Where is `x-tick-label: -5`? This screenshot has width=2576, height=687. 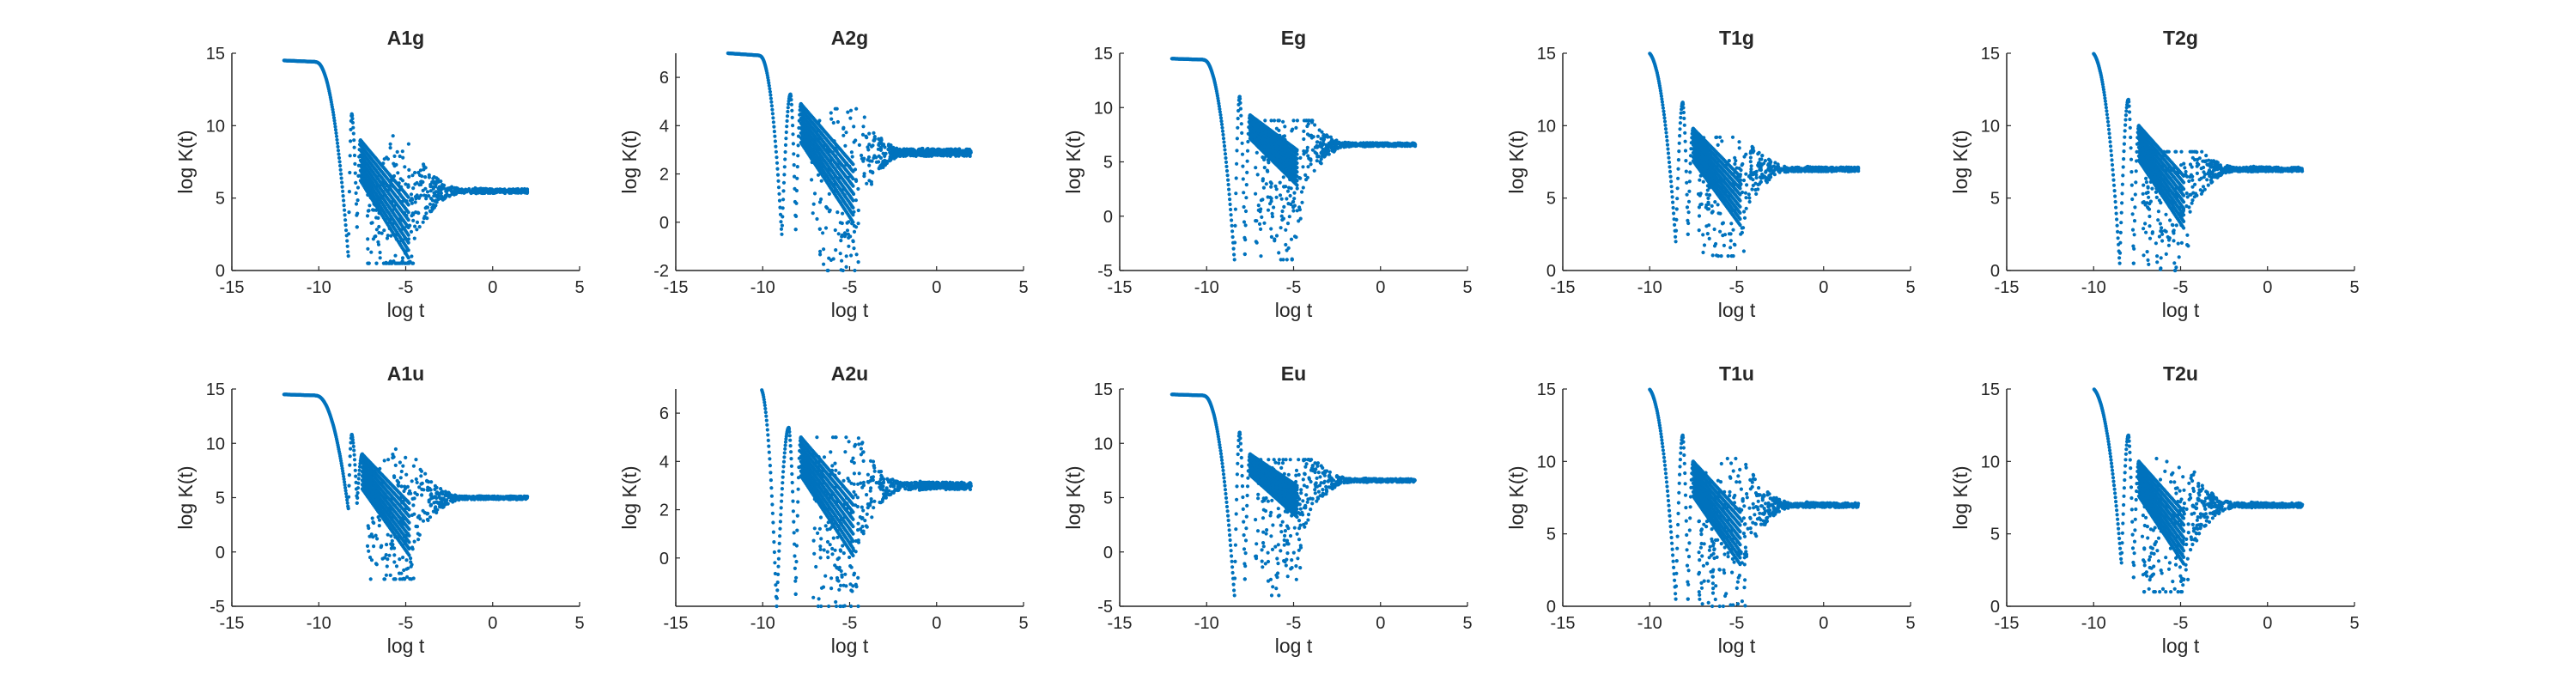
x-tick-label: -5 is located at coordinates (1294, 287).